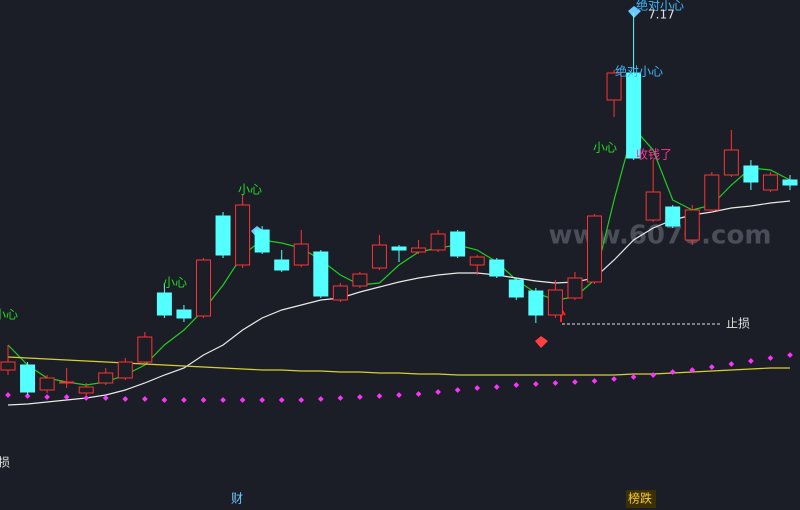 The width and height of the screenshot is (800, 510). I want to click on line, so click(398, 366).